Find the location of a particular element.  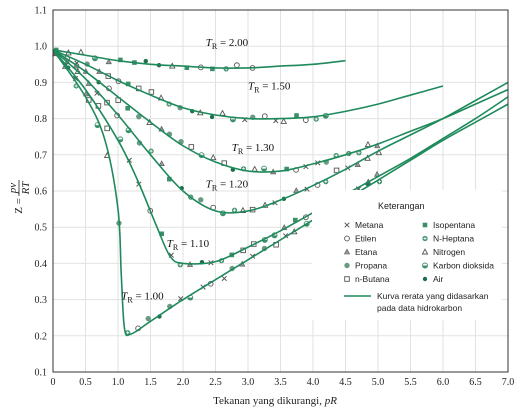

curve-label: TR = 1.30 is located at coordinates (253, 149).